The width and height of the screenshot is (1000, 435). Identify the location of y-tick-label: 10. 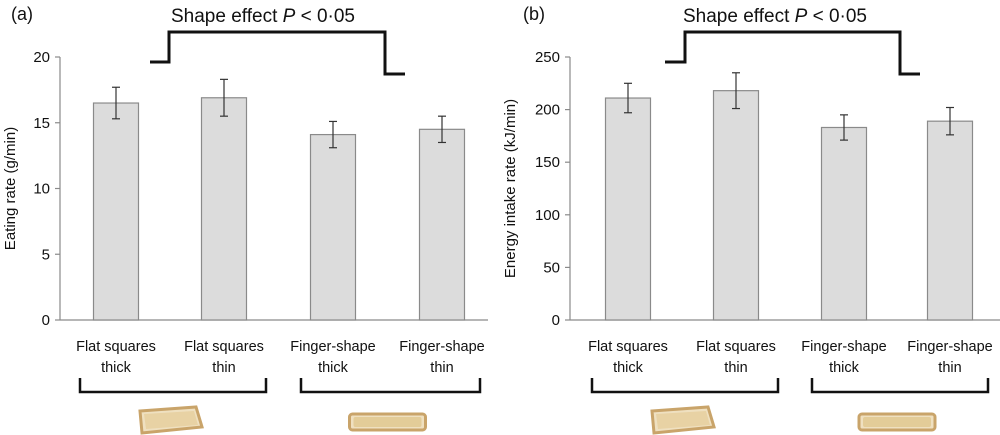
(41, 189).